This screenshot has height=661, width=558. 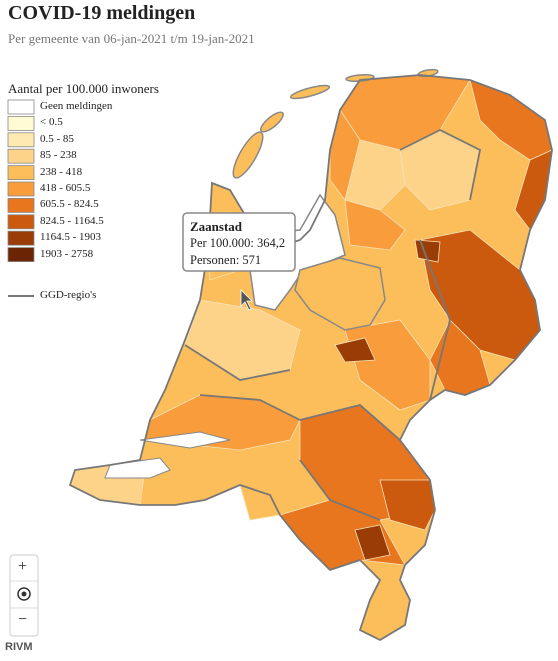 What do you see at coordinates (61, 171) in the screenshot?
I see `legend-label: 238 - 418` at bounding box center [61, 171].